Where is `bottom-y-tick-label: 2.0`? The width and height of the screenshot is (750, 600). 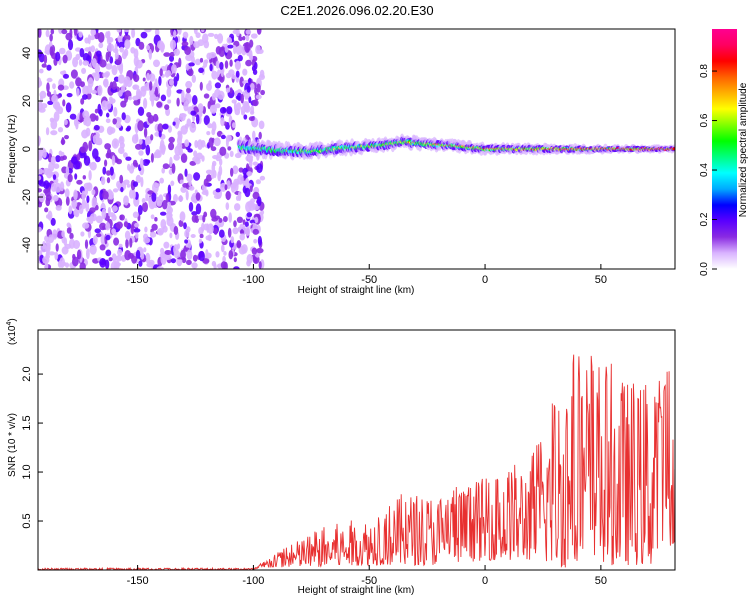 bottom-y-tick-label: 2.0 is located at coordinates (27, 373).